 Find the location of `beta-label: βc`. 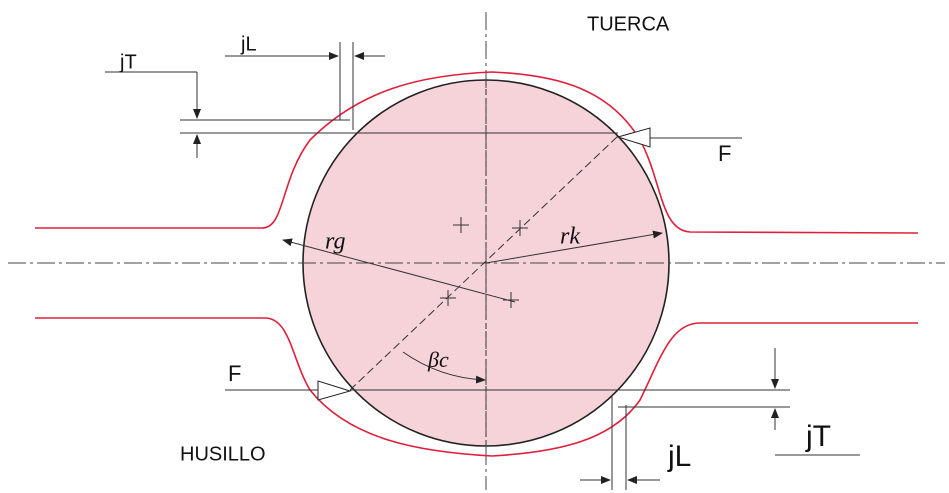

beta-label: βc is located at coordinates (438, 359).